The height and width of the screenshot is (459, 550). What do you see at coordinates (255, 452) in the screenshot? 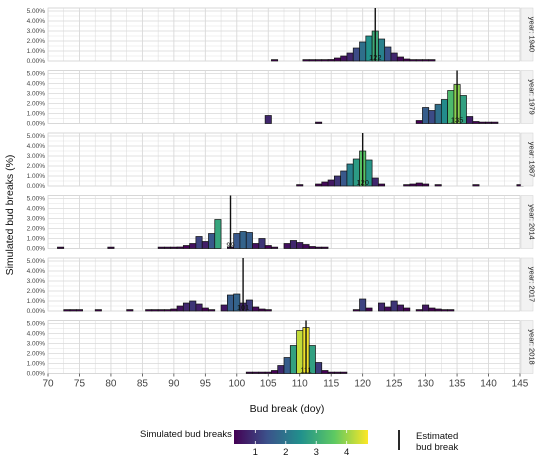
I see `legend-tick-label: 1` at bounding box center [255, 452].